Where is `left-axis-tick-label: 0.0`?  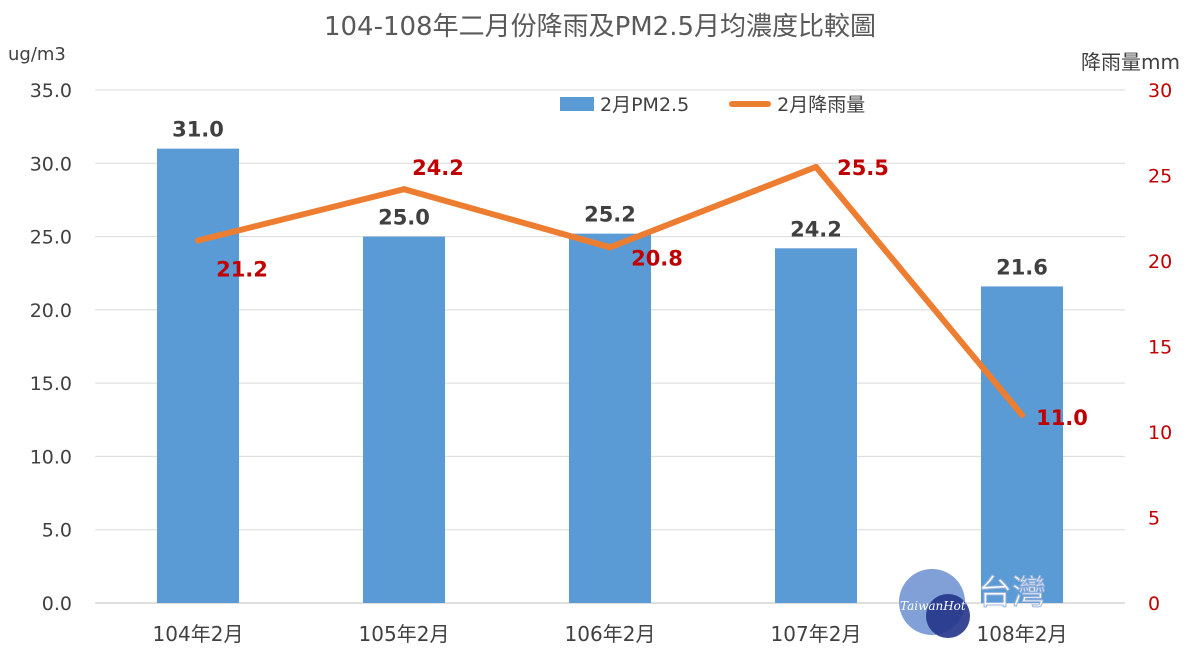 left-axis-tick-label: 0.0 is located at coordinates (57, 604).